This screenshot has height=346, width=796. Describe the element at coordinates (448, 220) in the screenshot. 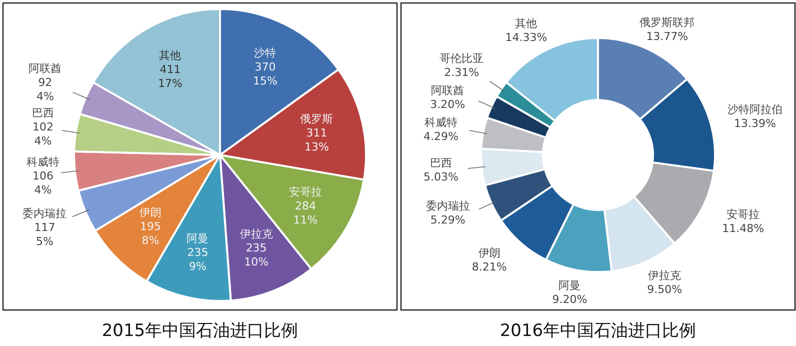

I see `data-label: 5.29%` at that location.